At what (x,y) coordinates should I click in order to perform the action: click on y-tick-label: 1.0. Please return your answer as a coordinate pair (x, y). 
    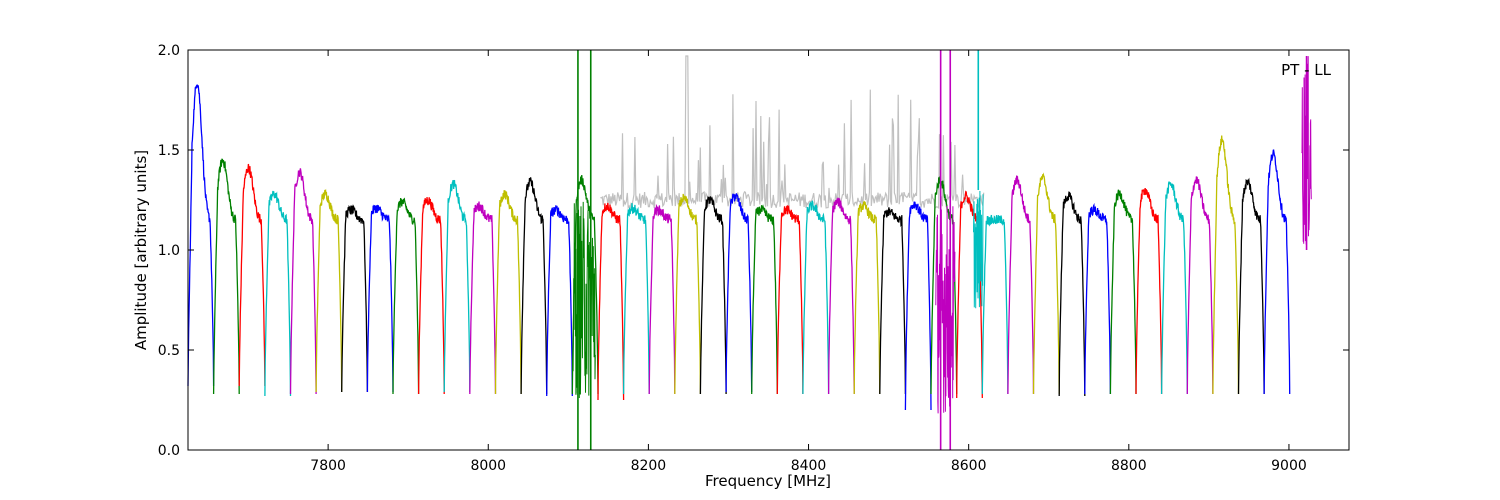
    Looking at the image, I should click on (169, 251).